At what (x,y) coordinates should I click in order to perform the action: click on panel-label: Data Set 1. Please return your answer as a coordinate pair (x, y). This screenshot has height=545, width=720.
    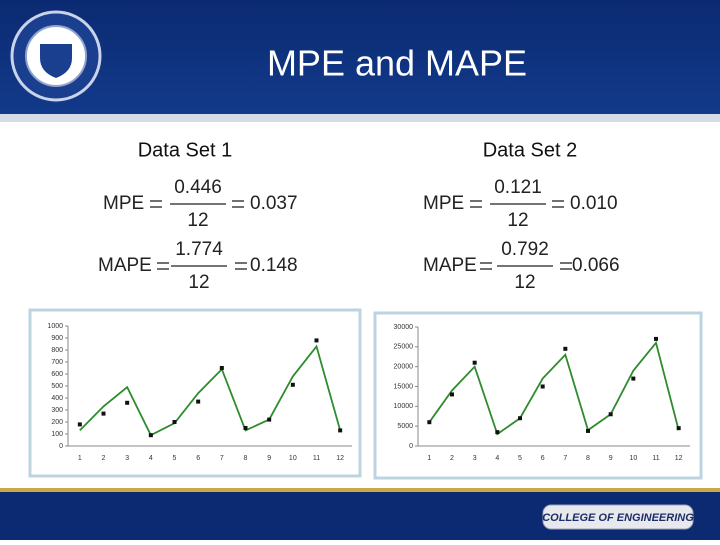
    Looking at the image, I should click on (185, 150).